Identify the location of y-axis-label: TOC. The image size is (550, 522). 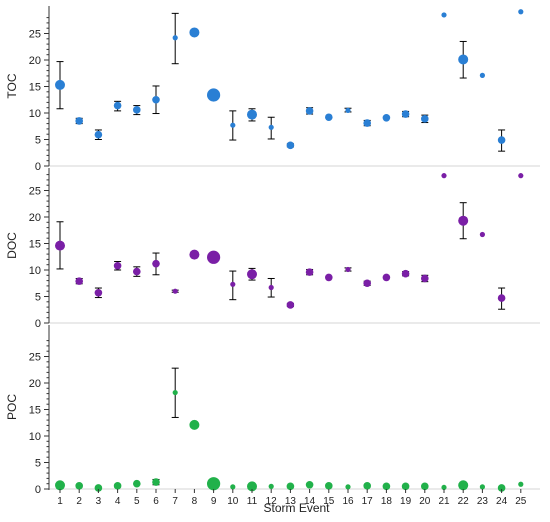
(12, 85).